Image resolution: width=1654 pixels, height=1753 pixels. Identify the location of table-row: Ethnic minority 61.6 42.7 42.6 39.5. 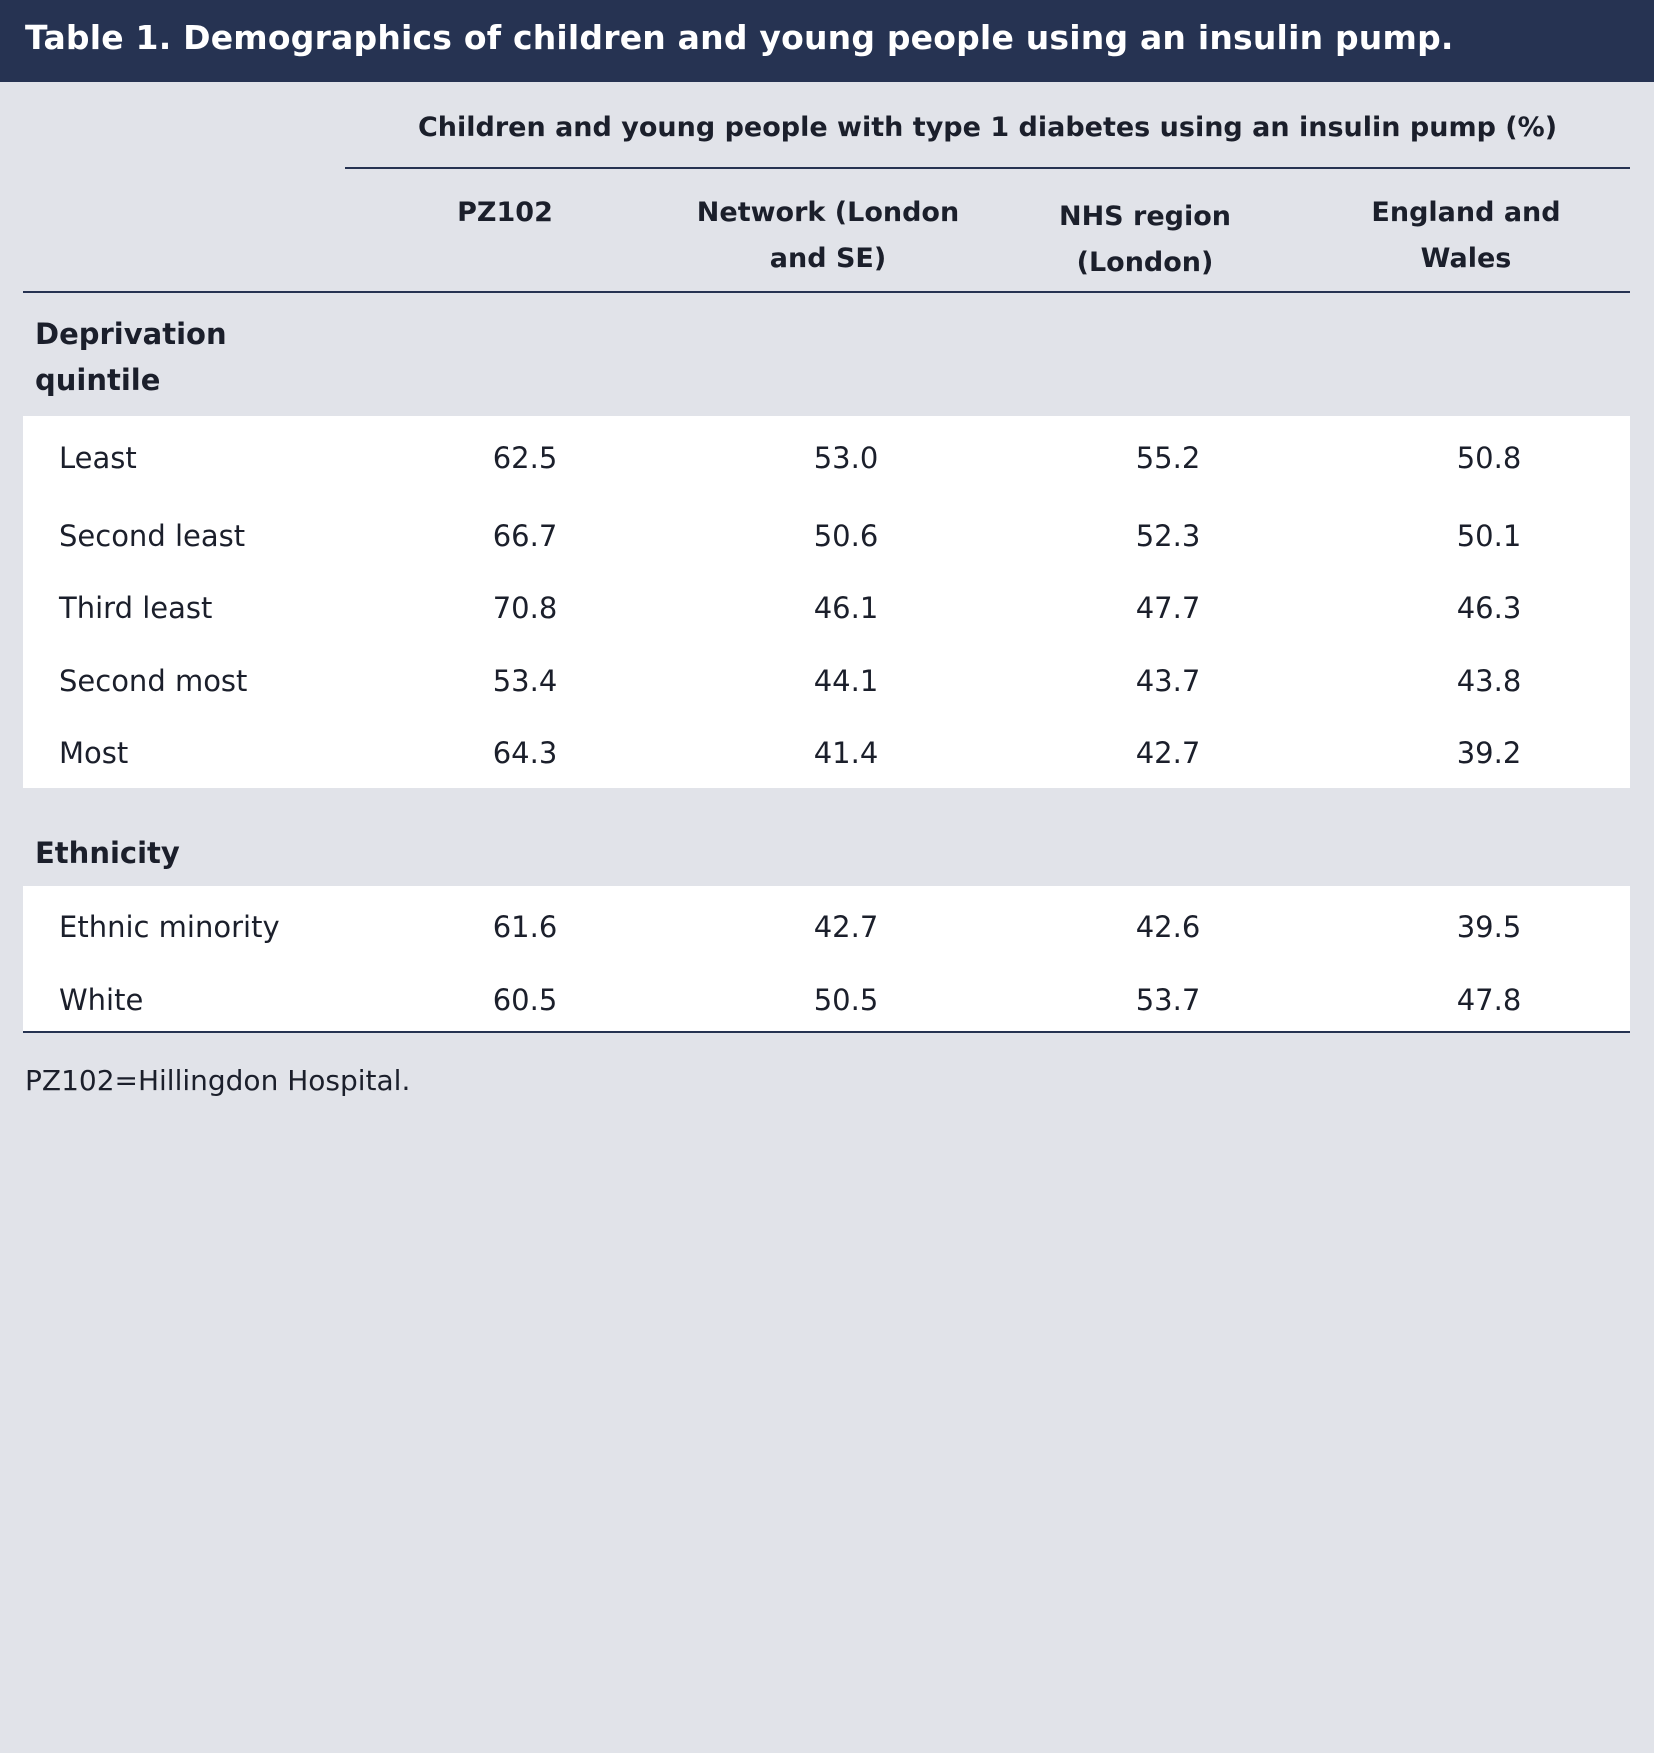
(826, 927).